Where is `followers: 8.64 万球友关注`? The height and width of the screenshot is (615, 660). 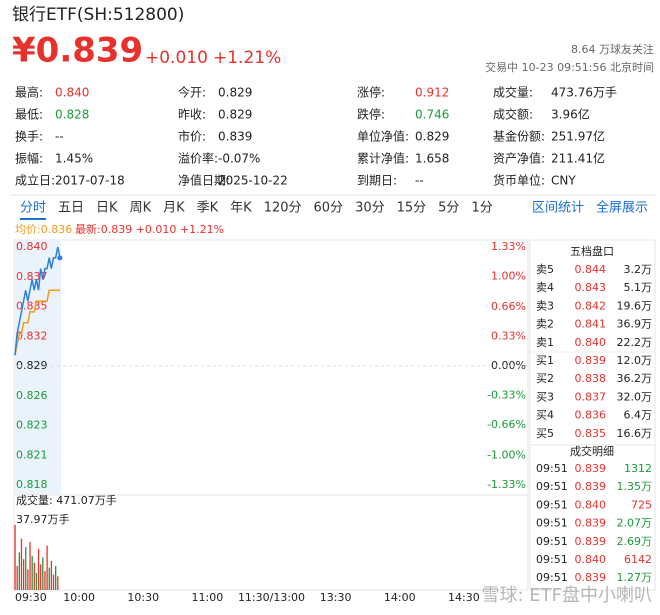
followers: 8.64 万球友关注 is located at coordinates (612, 49).